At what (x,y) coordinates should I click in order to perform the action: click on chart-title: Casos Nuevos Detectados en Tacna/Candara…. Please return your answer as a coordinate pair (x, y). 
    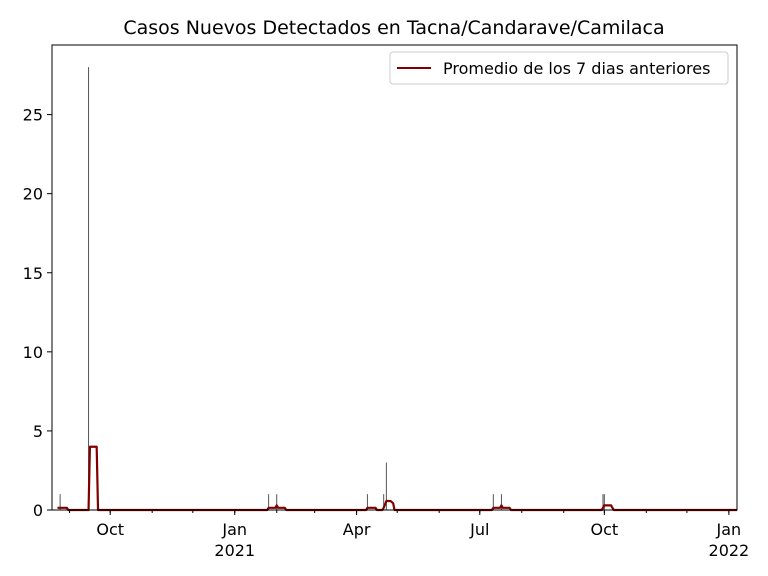
    Looking at the image, I should click on (393, 28).